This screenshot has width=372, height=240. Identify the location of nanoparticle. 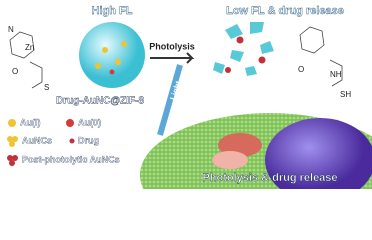
(112, 55).